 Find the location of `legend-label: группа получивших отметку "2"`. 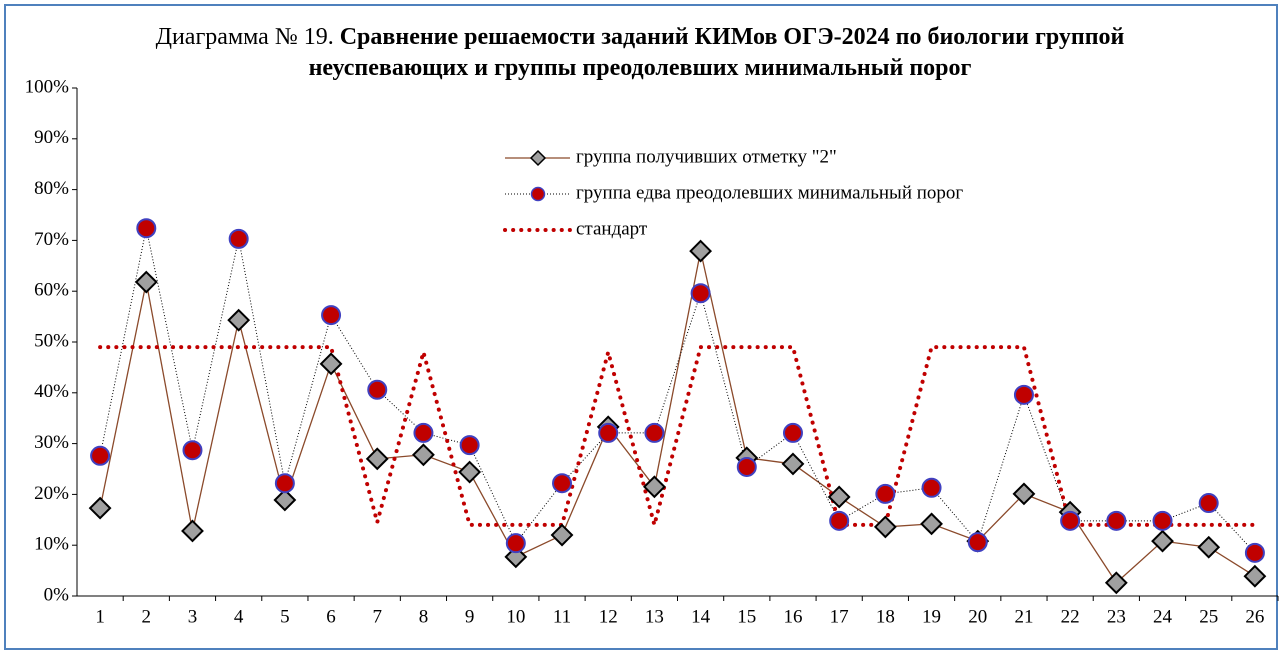

legend-label: группа получивших отметку "2" is located at coordinates (706, 156).